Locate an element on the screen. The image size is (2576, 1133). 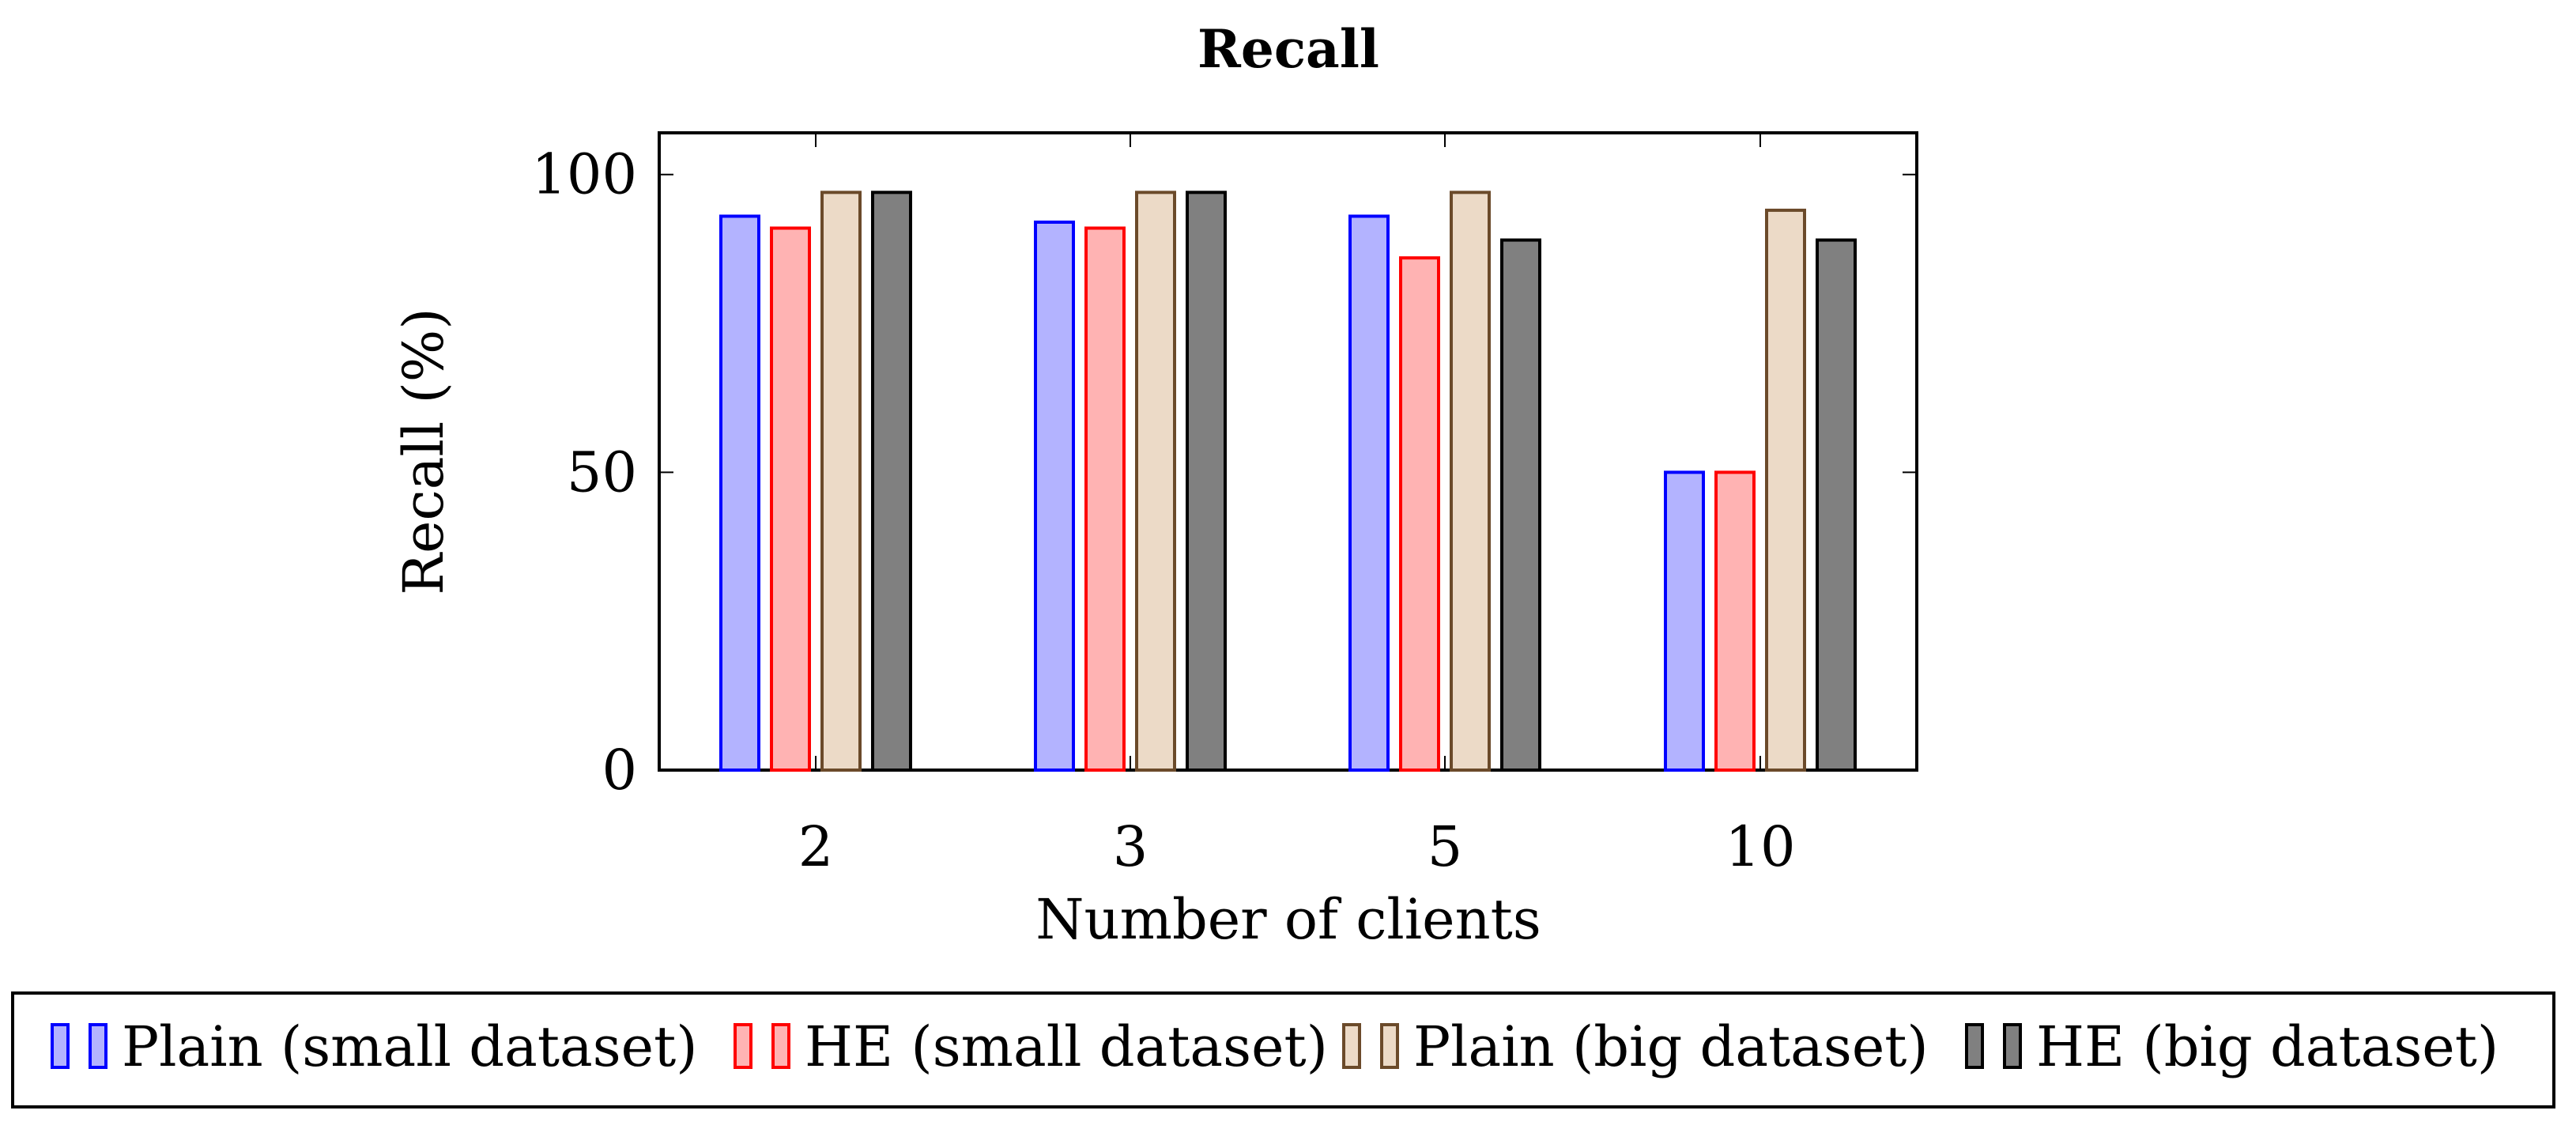
y-tick-label: 50 is located at coordinates (602, 472).